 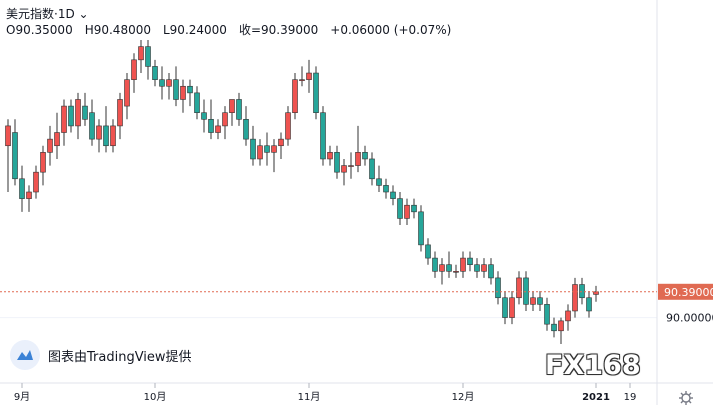 What do you see at coordinates (39, 30) in the screenshot?
I see `open-value: O90.35000` at bounding box center [39, 30].